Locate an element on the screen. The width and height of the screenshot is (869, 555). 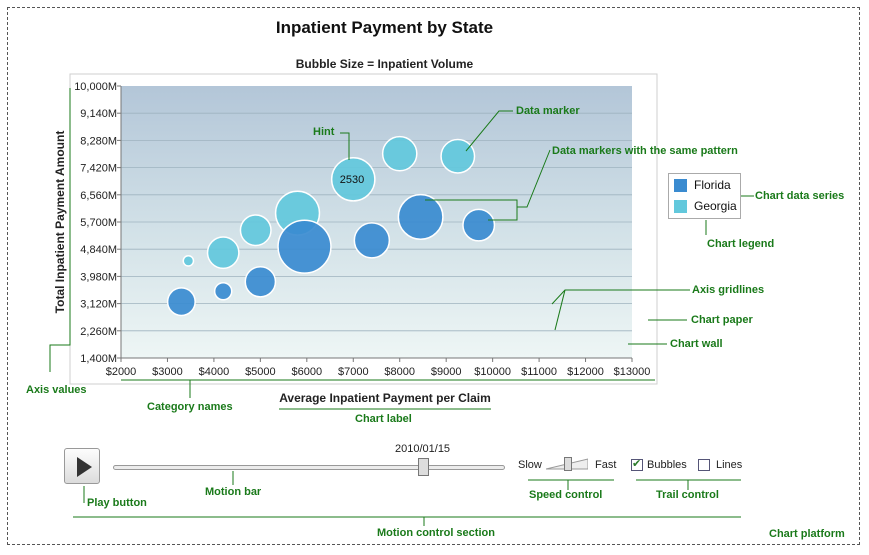
x-tick-label: $11000 is located at coordinates (539, 372).